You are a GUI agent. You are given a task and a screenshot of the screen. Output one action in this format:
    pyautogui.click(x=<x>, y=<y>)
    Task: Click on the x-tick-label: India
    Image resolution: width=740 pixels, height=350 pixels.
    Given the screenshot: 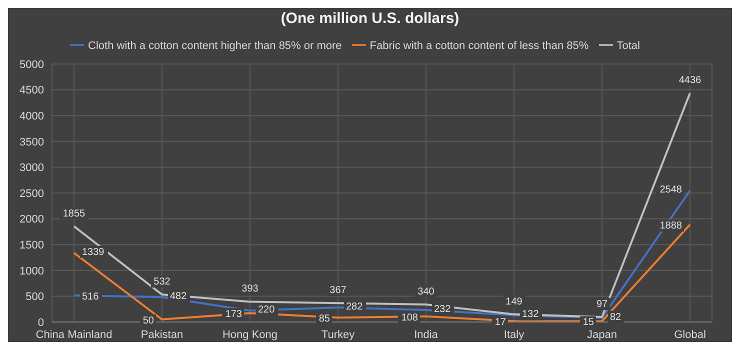 What is the action you would take?
    pyautogui.click(x=426, y=334)
    